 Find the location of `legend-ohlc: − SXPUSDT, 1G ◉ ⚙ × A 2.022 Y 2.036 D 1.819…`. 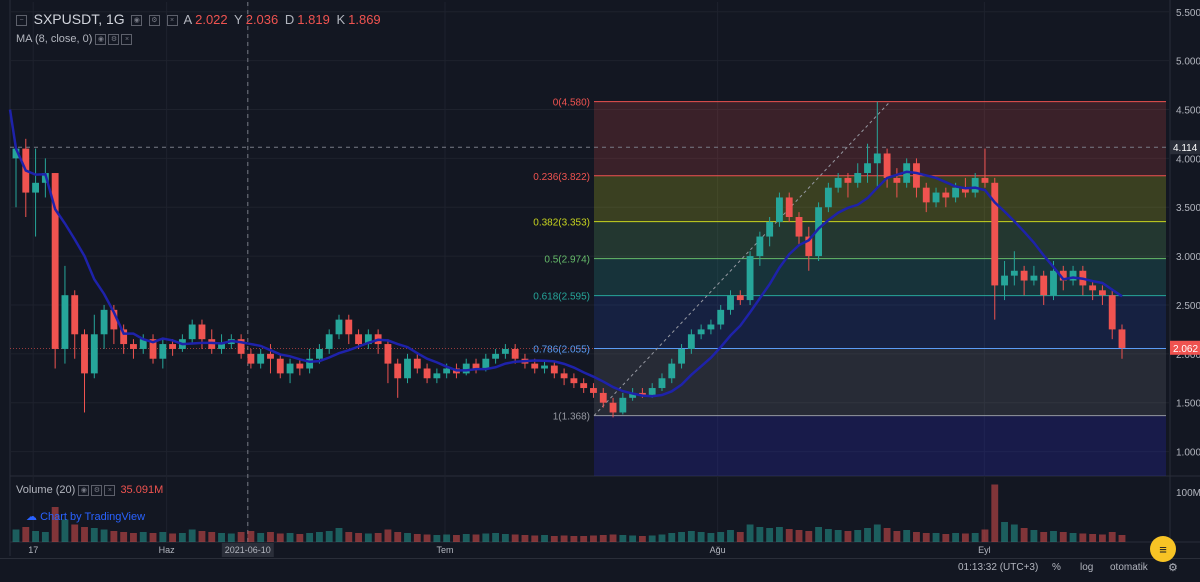

legend-ohlc: − SXPUSDT, 1G ◉ ⚙ × A 2.022 Y 2.036 D 1.819… is located at coordinates (200, 19).